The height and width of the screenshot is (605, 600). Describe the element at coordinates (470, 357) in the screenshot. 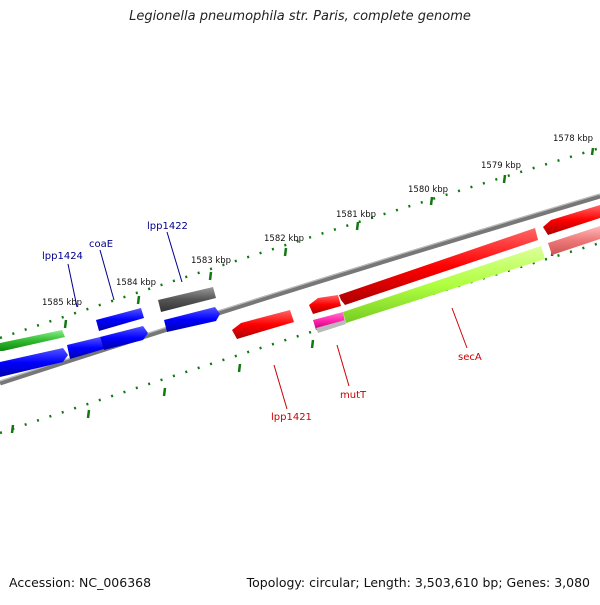

I see `gene-label-secA: secA` at that location.